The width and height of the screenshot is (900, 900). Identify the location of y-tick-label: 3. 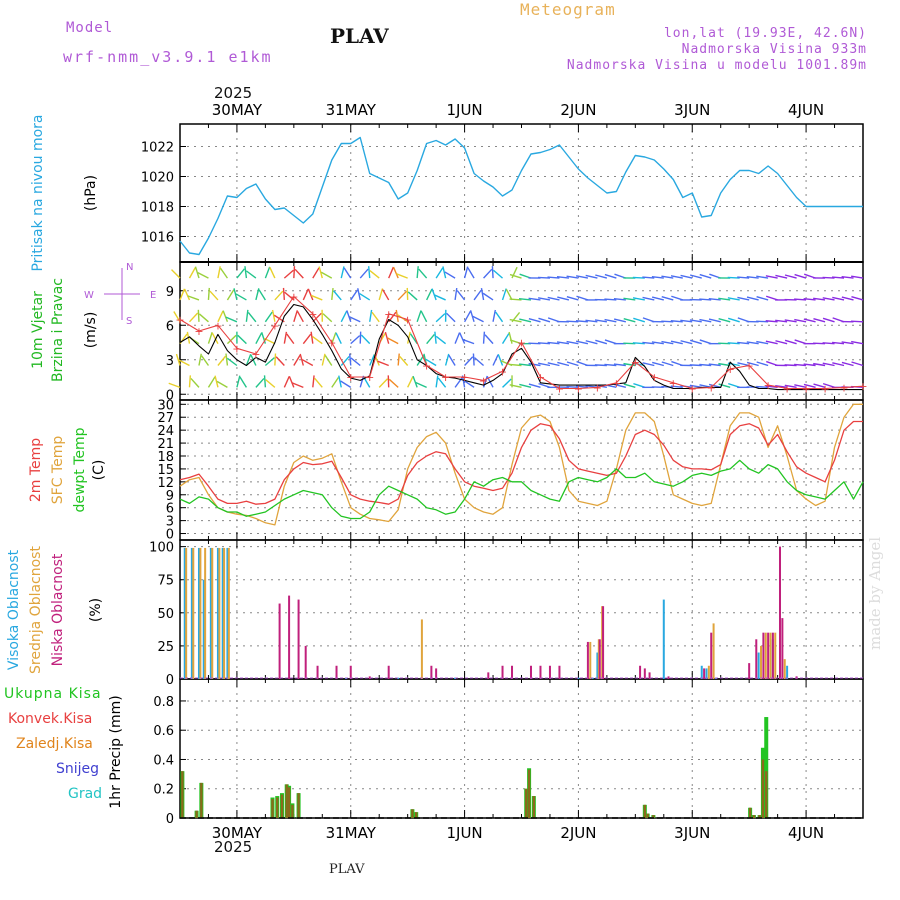
(170, 522).